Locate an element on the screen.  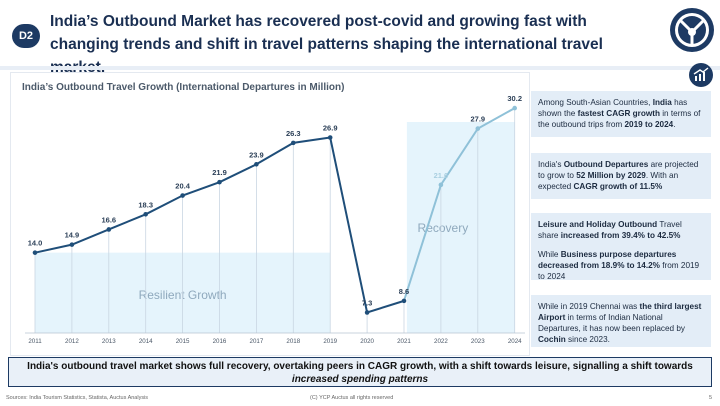
panel-text: in terms of the outbound trips from is located at coordinates (619, 119).